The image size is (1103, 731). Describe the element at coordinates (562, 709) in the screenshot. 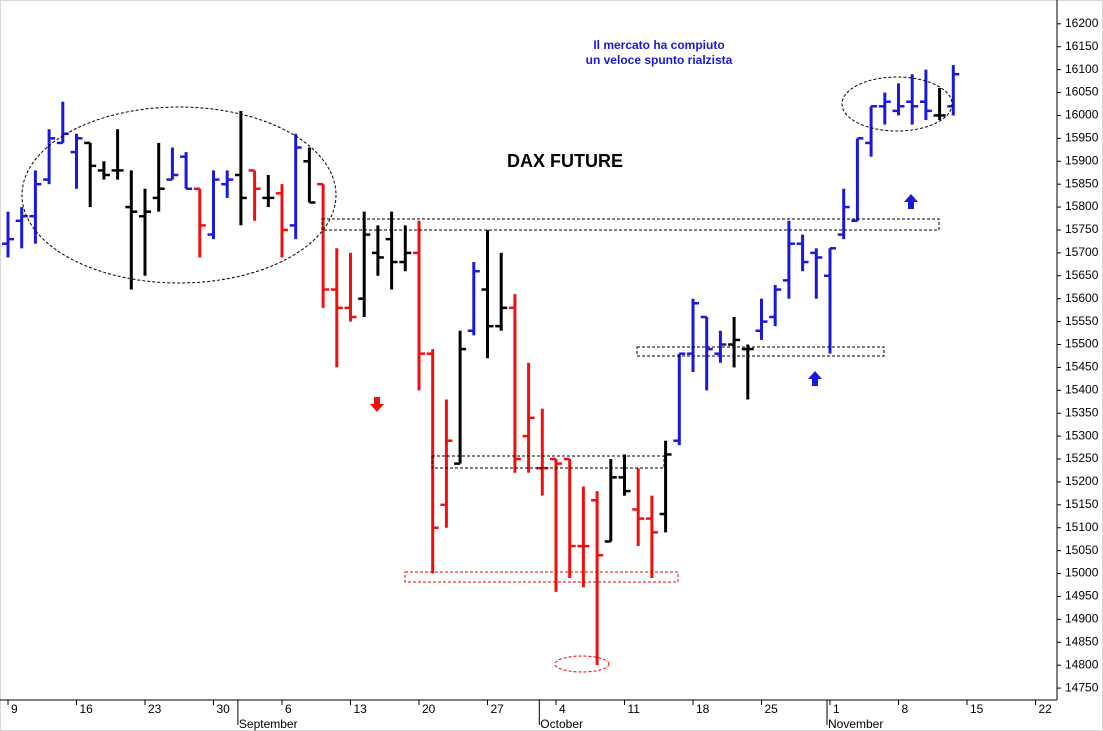

I see `x-tick-label: 4` at that location.